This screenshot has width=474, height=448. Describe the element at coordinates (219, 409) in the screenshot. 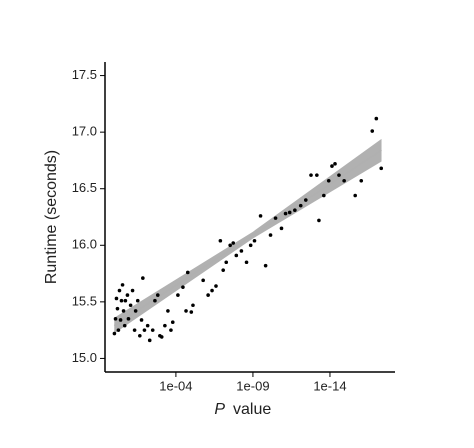

I see `x-axis-label-italic: P` at that location.